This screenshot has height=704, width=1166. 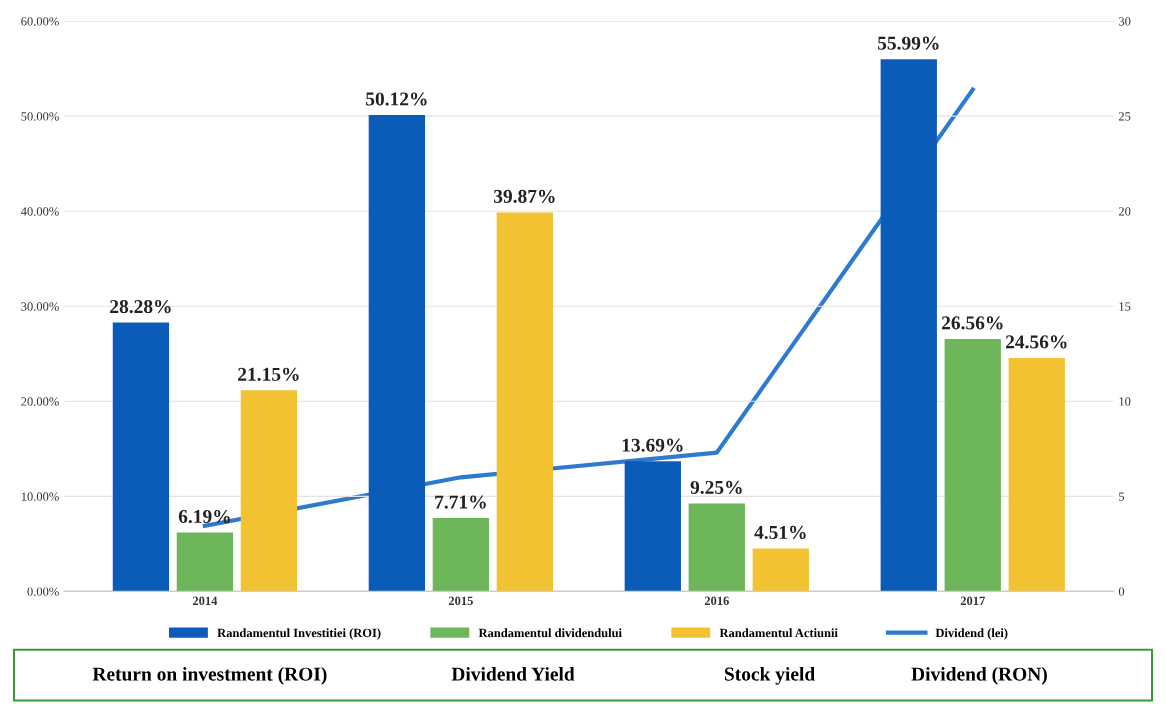 What do you see at coordinates (204, 516) in the screenshot?
I see `data-label: 6.19%` at bounding box center [204, 516].